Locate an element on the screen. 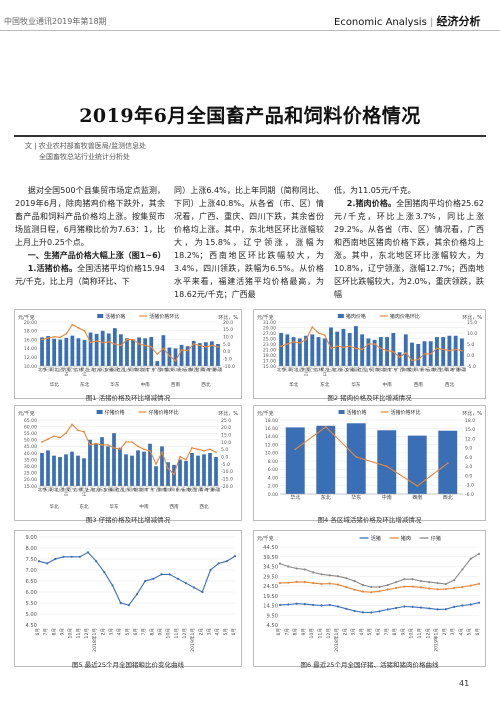 The height and width of the screenshot is (709, 500). x-tick-label: 华北 is located at coordinates (295, 497).